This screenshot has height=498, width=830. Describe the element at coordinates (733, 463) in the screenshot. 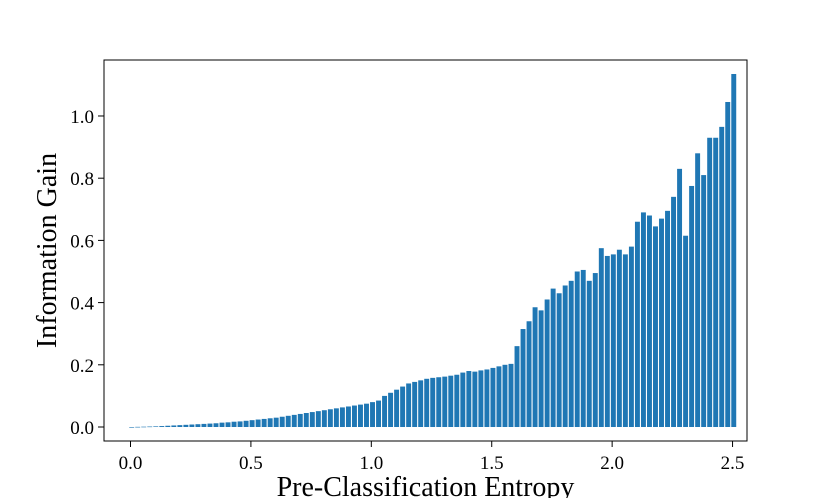

I see `x-tick-label: 2.5` at that location.